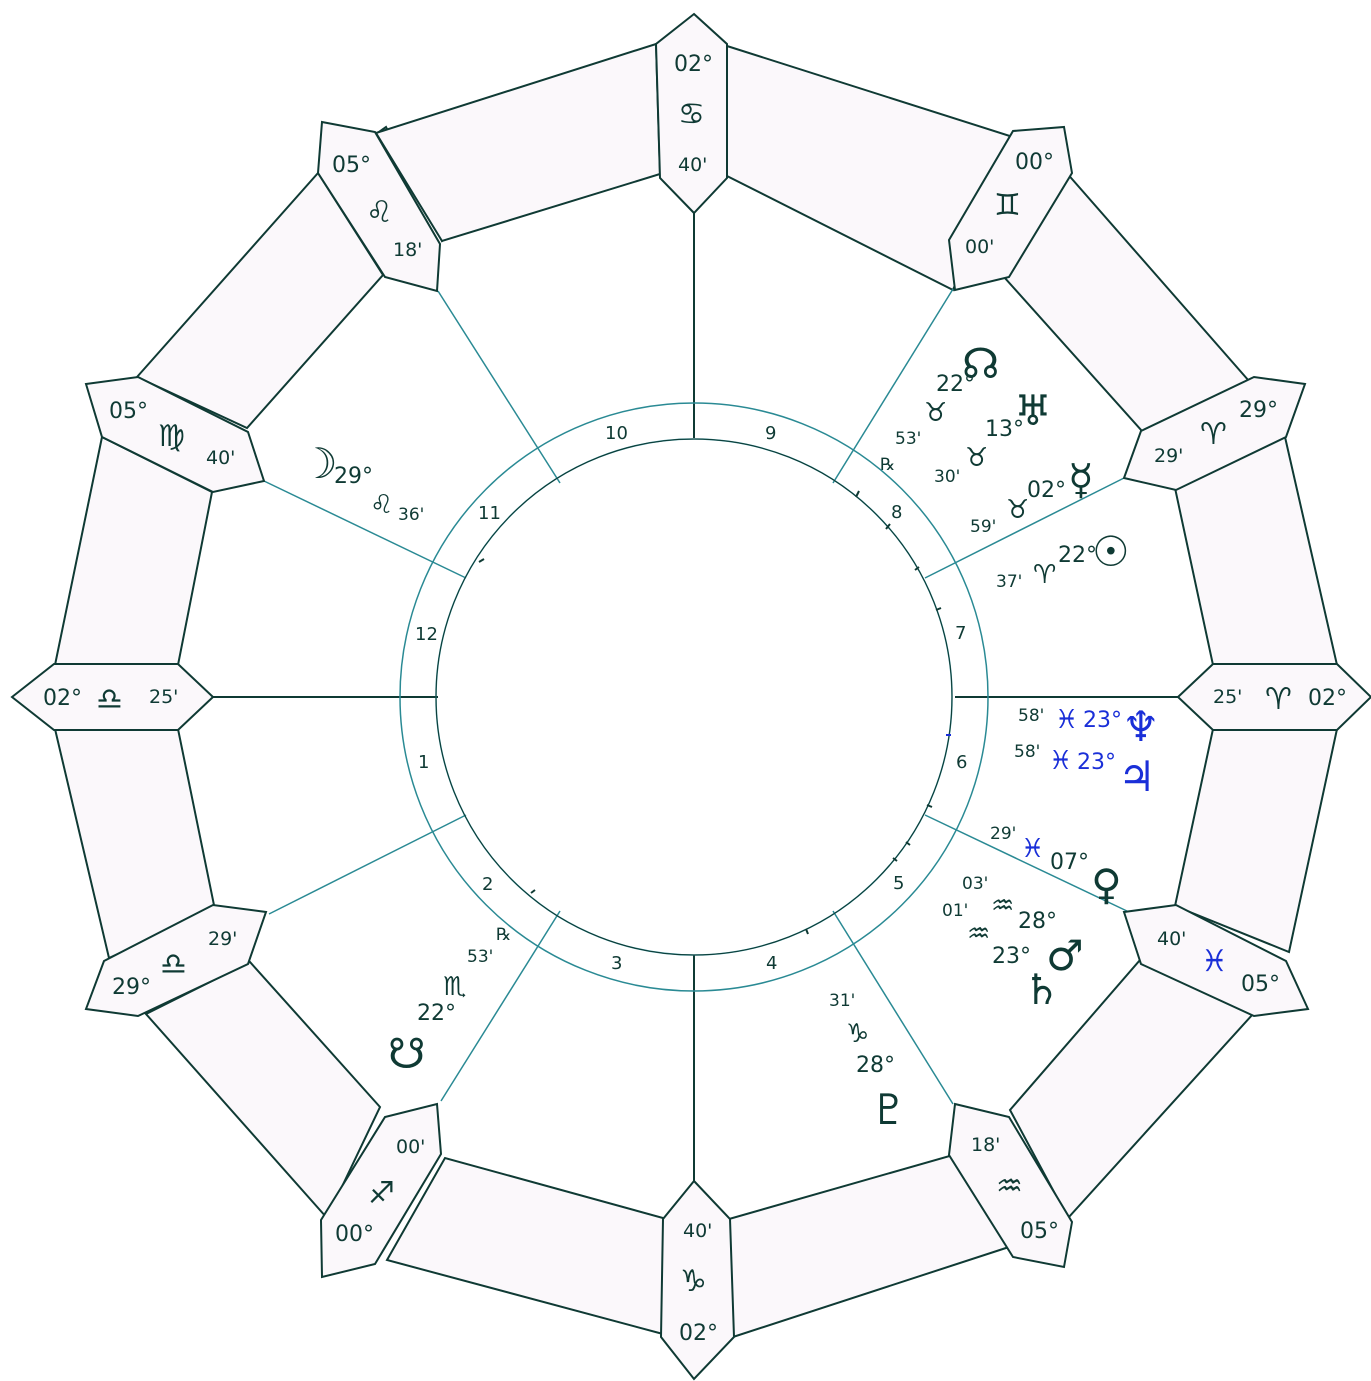 The image size is (1371, 1381). I want to click on north-node-sign: ♉, so click(935, 413).